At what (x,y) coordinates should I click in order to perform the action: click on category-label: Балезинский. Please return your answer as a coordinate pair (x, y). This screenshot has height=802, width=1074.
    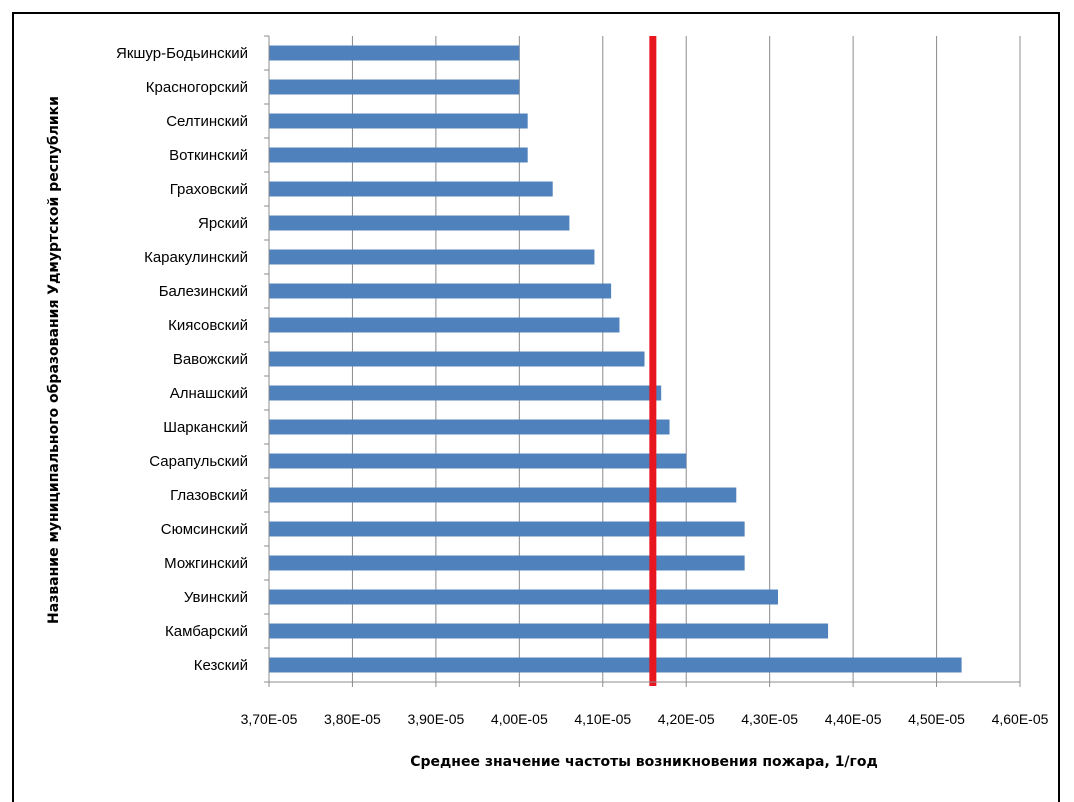
    Looking at the image, I should click on (203, 291).